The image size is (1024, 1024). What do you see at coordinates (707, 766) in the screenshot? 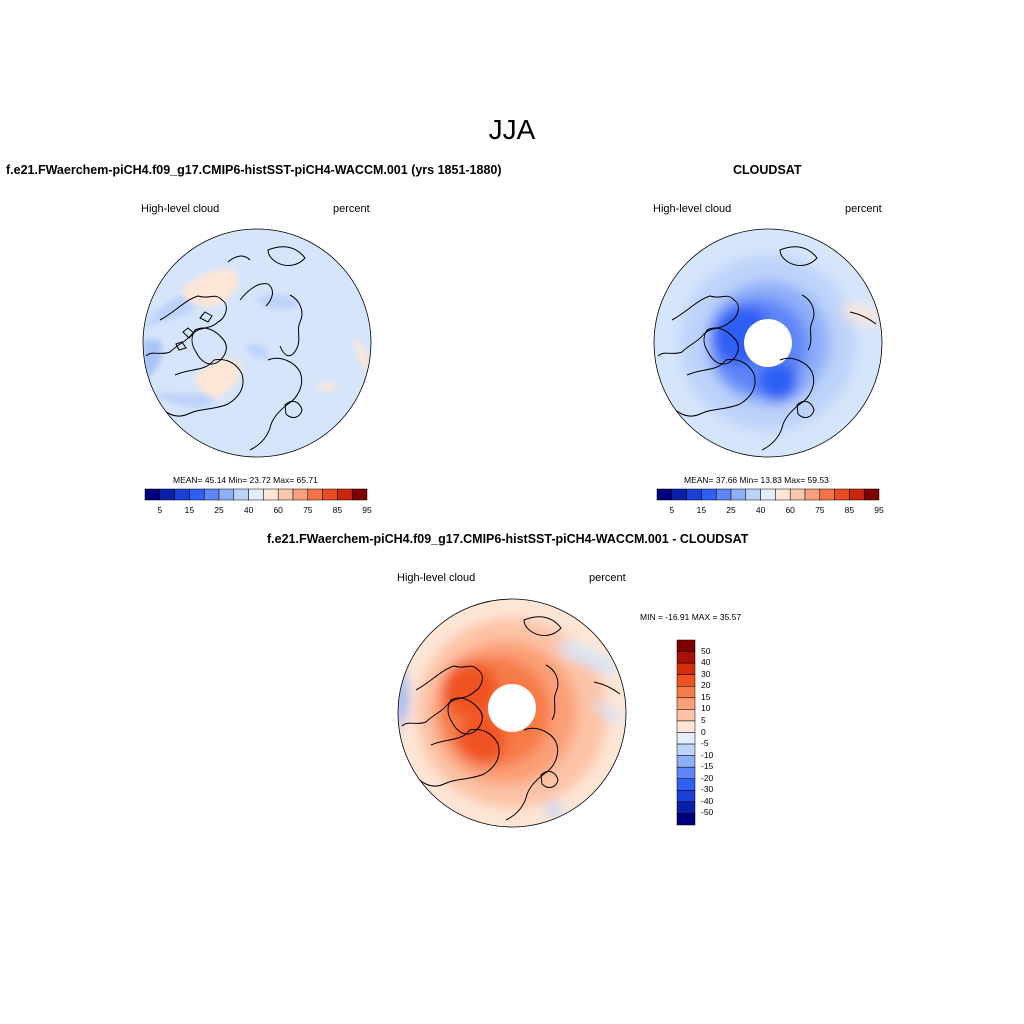
I see `diff-colorbar-tick-label: -15` at bounding box center [707, 766].